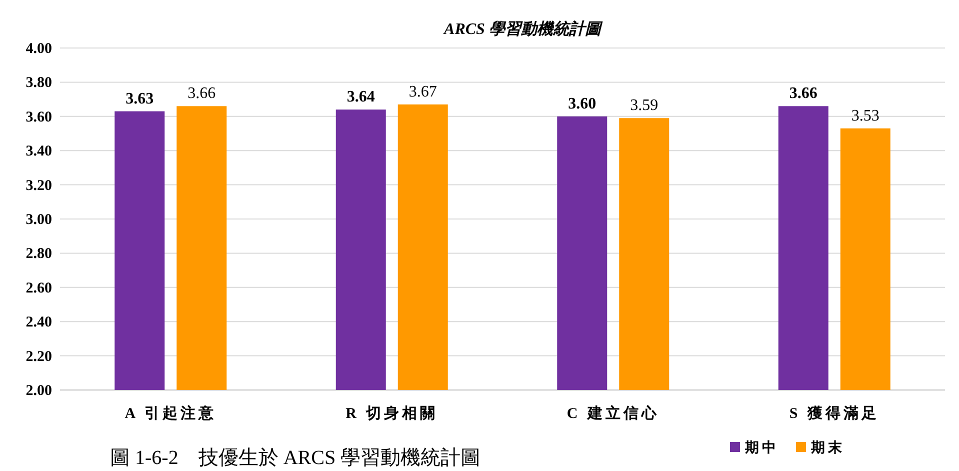  I want to click on x-tick-label: S 獲得滿足, so click(834, 413).